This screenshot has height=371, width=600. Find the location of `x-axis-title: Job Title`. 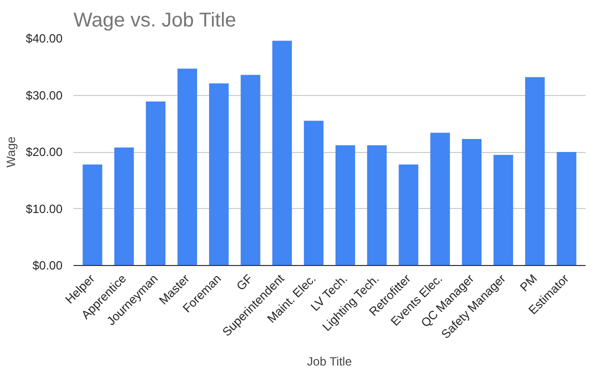

x-axis-title: Job Title is located at coordinates (329, 361).